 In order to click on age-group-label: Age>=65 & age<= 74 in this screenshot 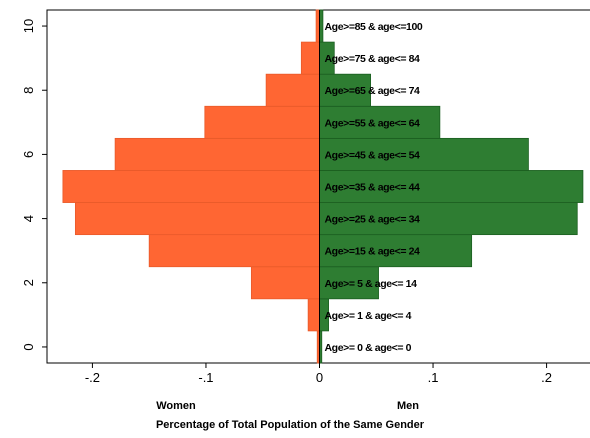, I will do `click(373, 91)`.